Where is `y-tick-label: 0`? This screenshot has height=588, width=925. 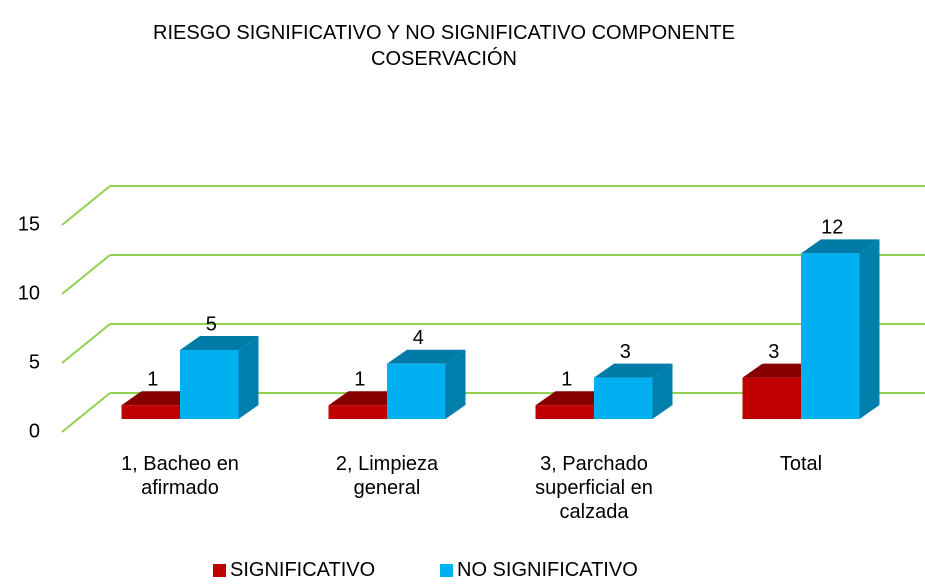 y-tick-label: 0 is located at coordinates (34, 431).